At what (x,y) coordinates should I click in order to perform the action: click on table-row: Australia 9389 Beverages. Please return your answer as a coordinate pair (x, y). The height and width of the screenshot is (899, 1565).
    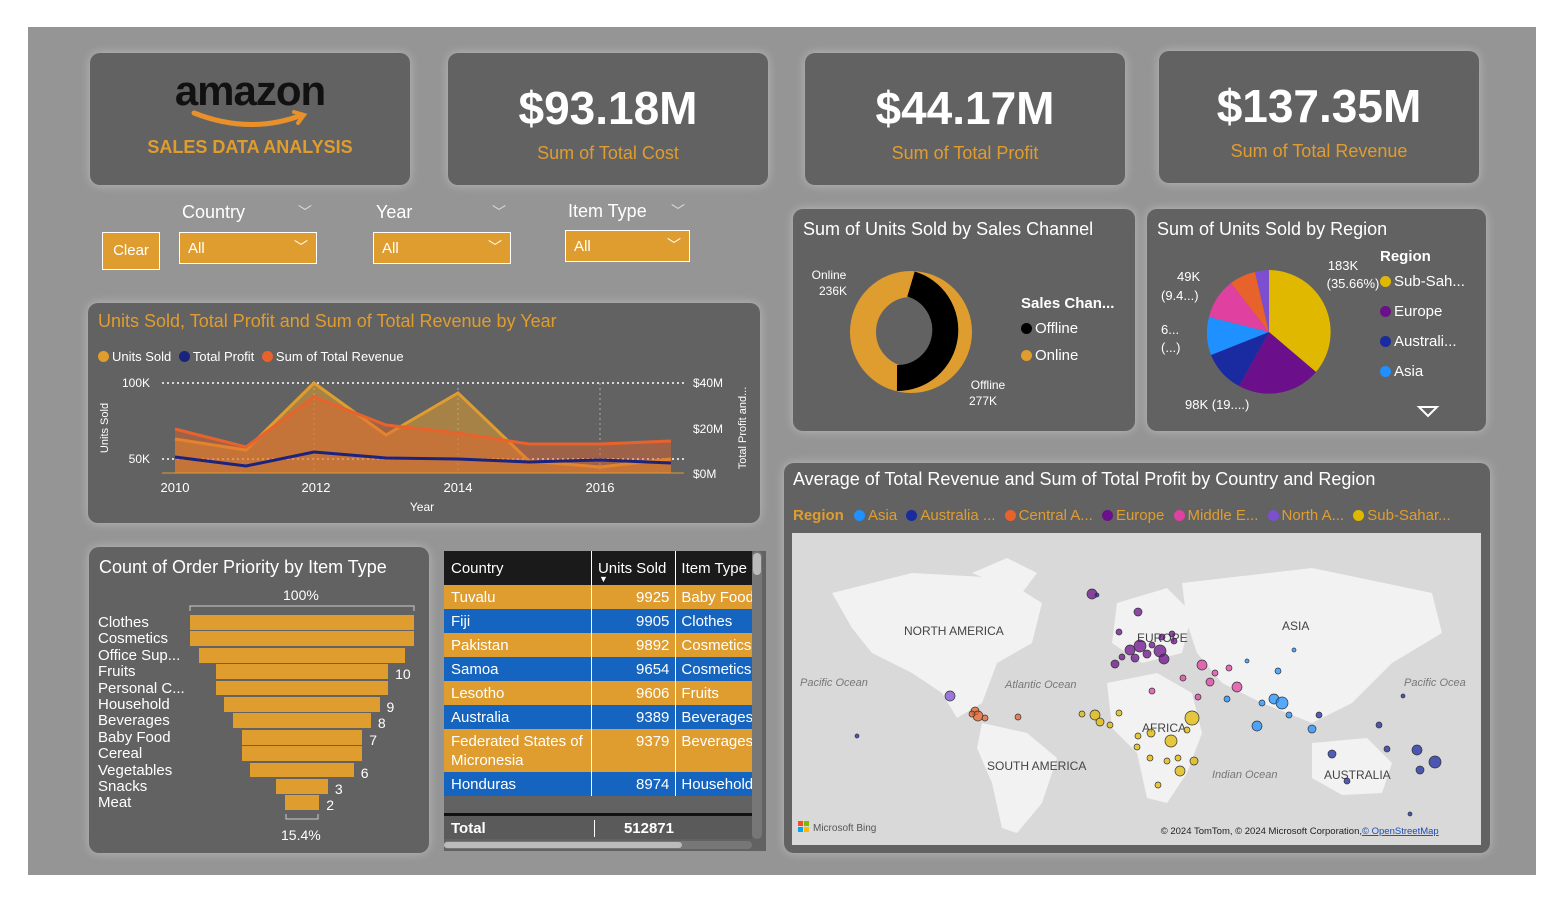
    Looking at the image, I should click on (598, 717).